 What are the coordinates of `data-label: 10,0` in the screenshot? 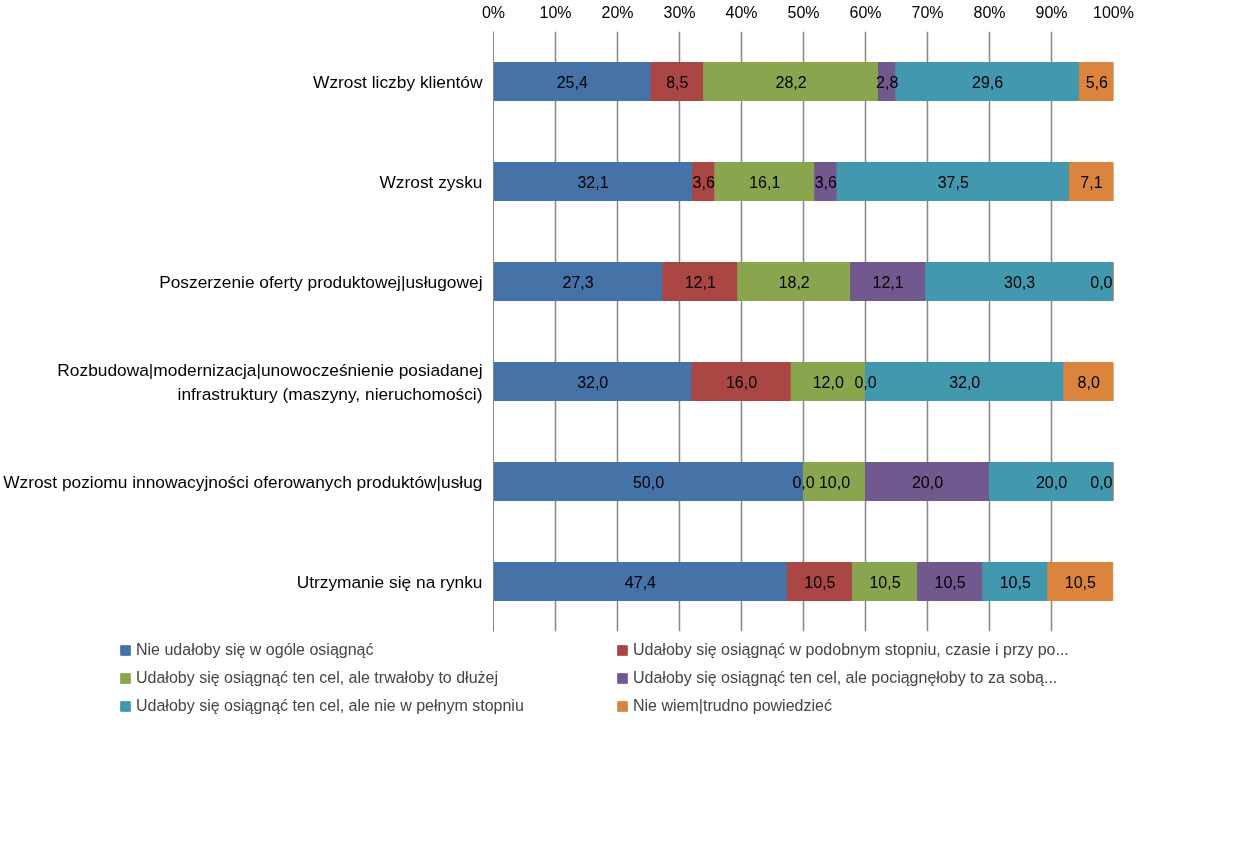 It's located at (834, 482).